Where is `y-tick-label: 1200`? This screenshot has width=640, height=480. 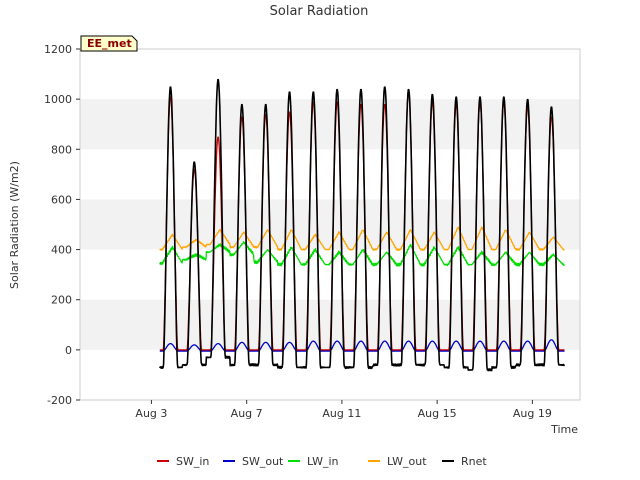
y-tick-label: 1200 is located at coordinates (58, 49).